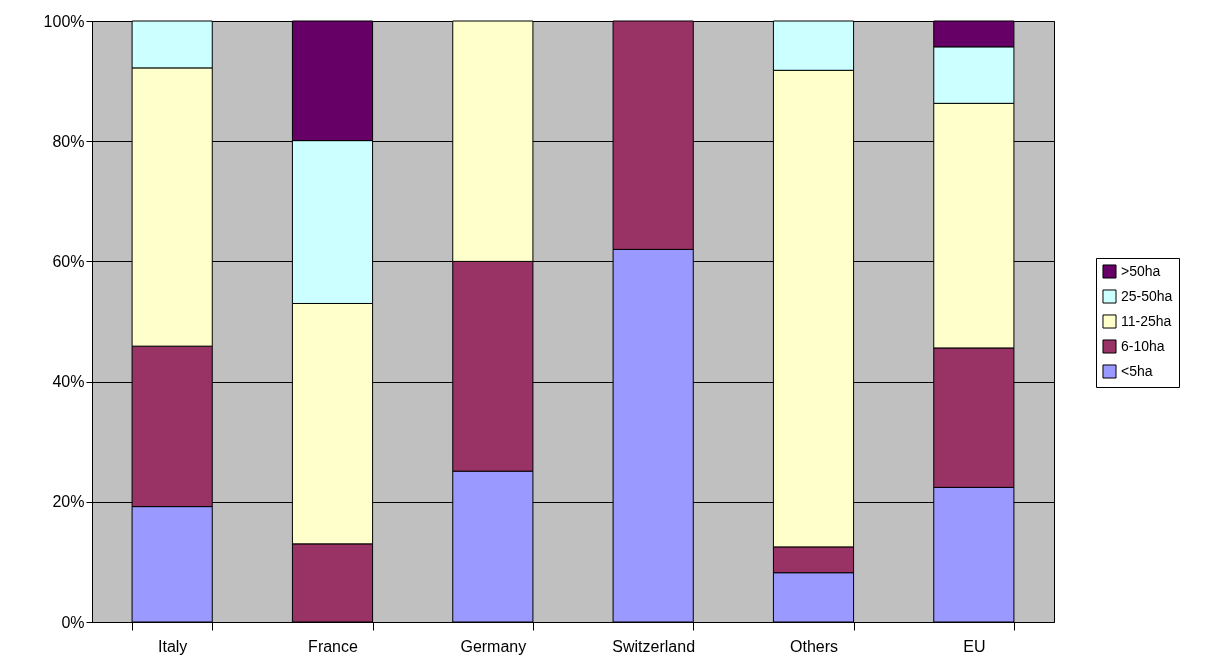  What do you see at coordinates (68, 502) in the screenshot?
I see `y-tick-label: 20%` at bounding box center [68, 502].